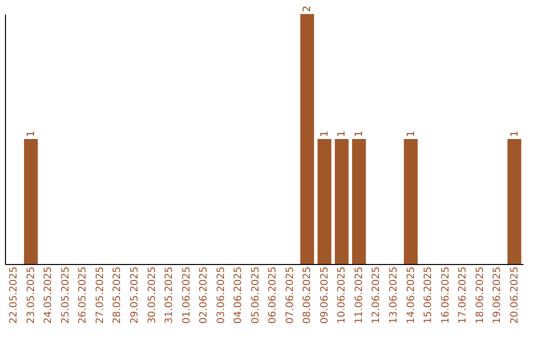 Image resolution: width=540 pixels, height=340 pixels. What do you see at coordinates (394, 295) in the screenshot?
I see `x-tick-label: 13.06.2025` at bounding box center [394, 295].